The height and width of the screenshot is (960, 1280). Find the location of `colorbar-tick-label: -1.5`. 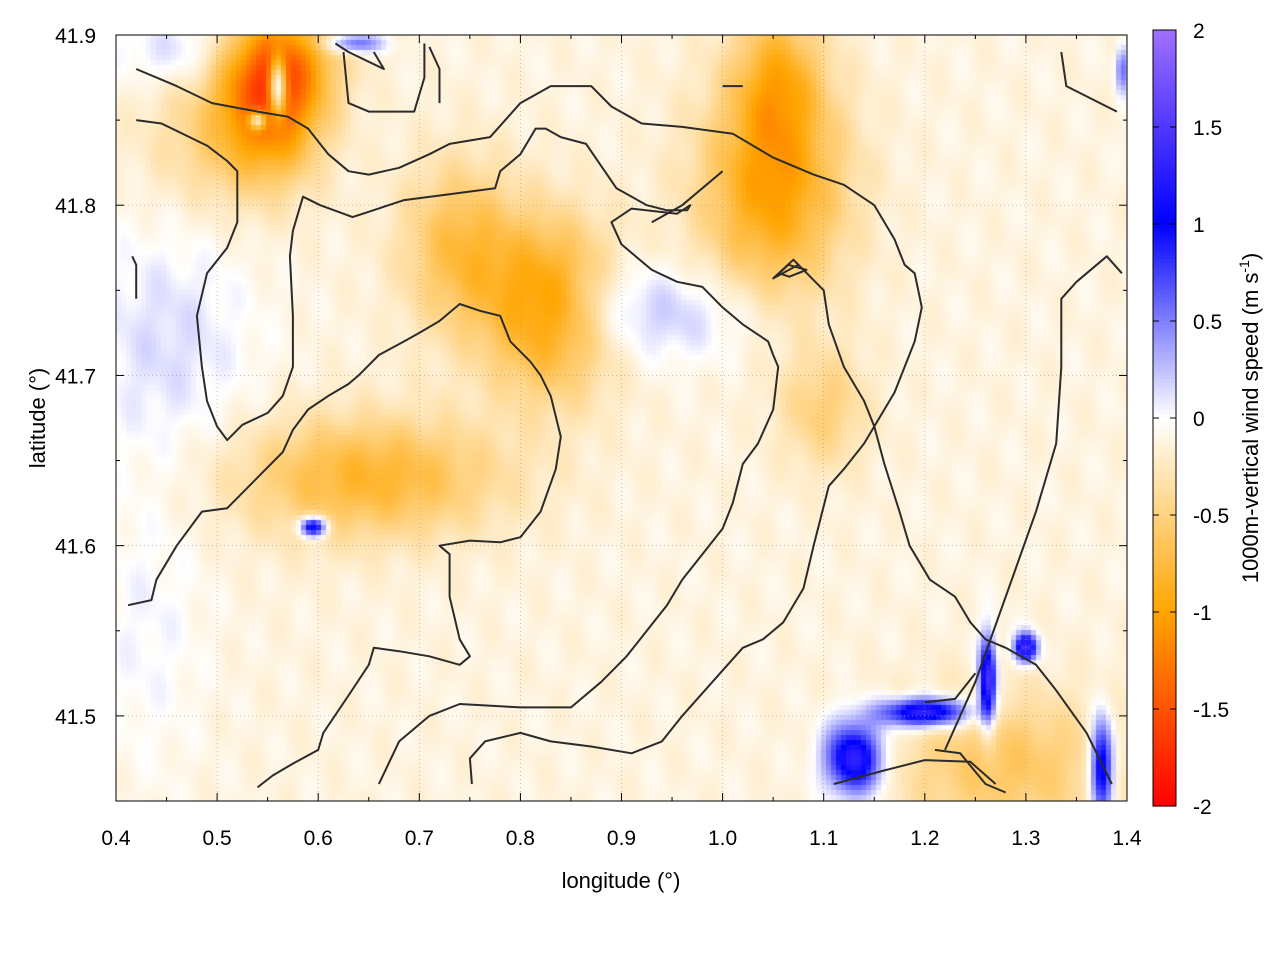

colorbar-tick-label: -1.5 is located at coordinates (1211, 710).